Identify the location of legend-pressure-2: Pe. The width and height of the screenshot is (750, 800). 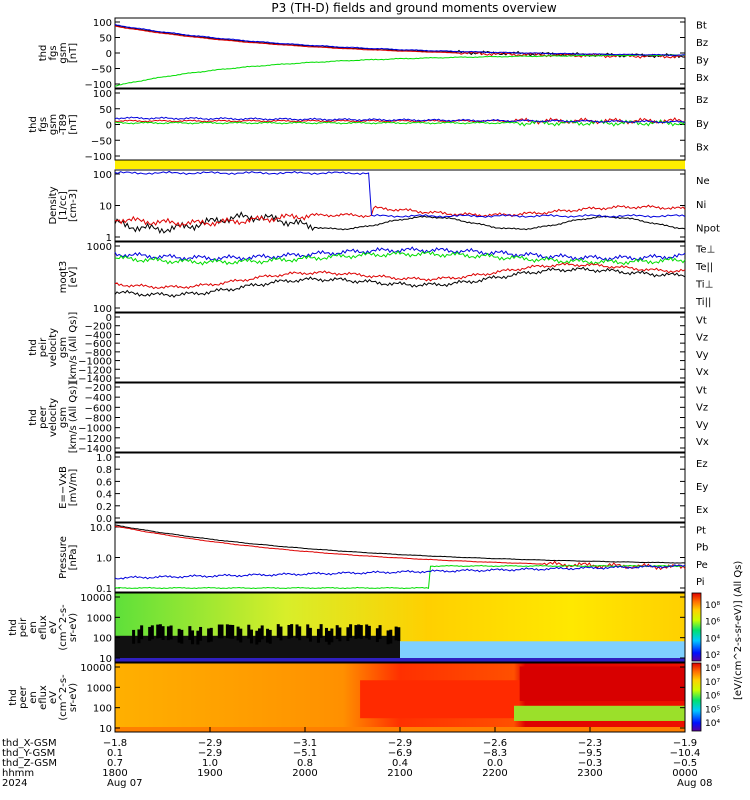
(702, 565).